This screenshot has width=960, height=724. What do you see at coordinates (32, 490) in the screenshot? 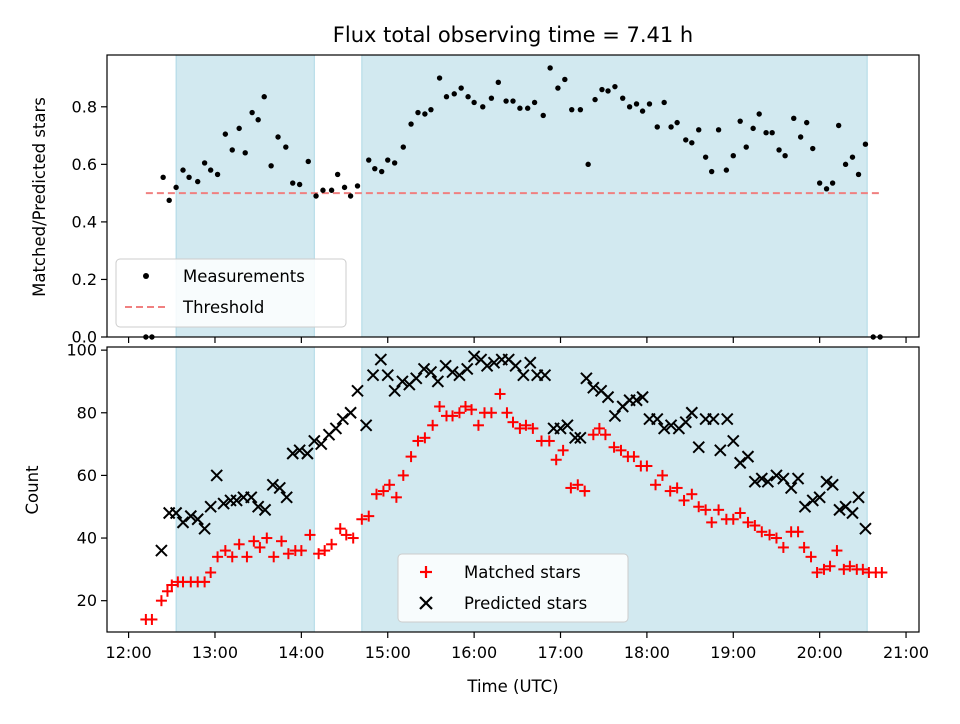
I see `count-y-label: Count` at bounding box center [32, 490].